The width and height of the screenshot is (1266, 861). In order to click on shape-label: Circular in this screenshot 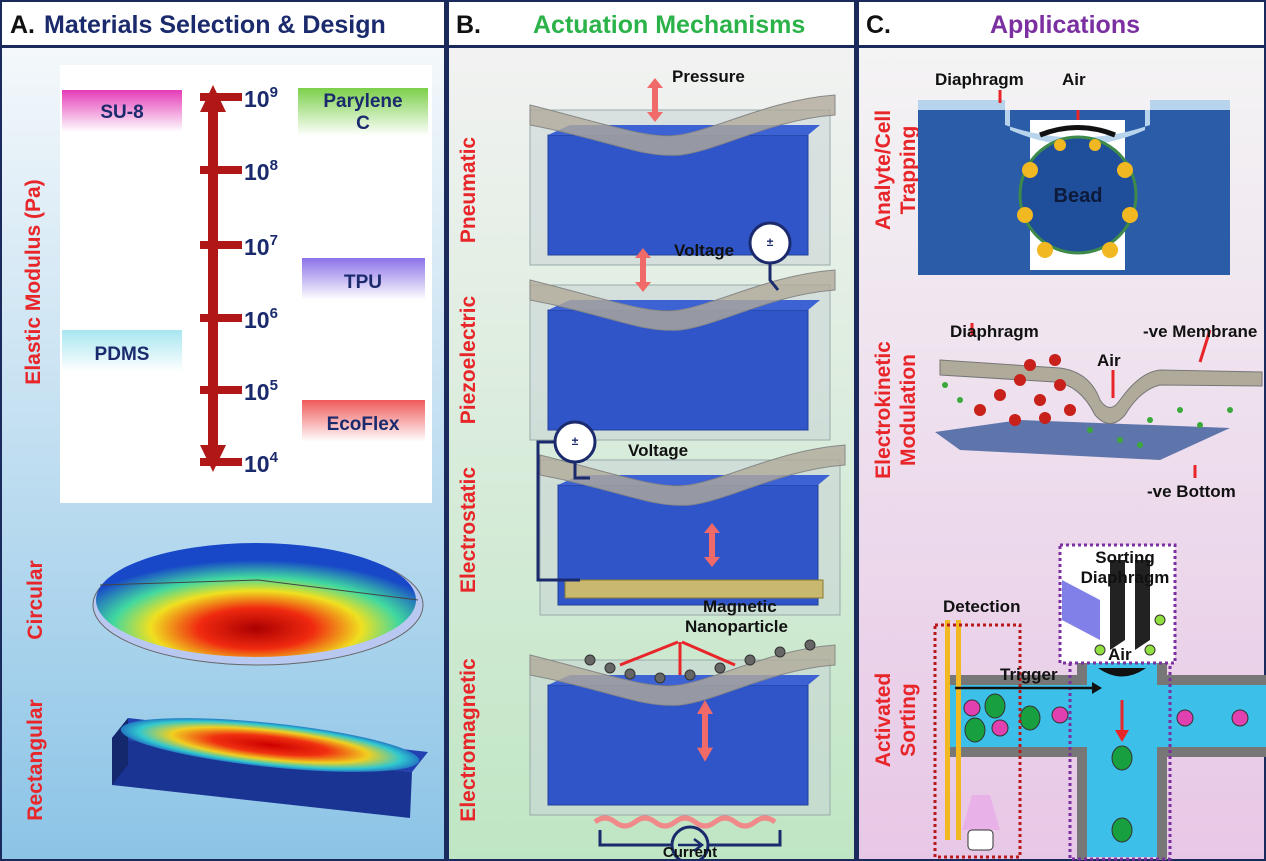, I will do `click(35, 599)`.